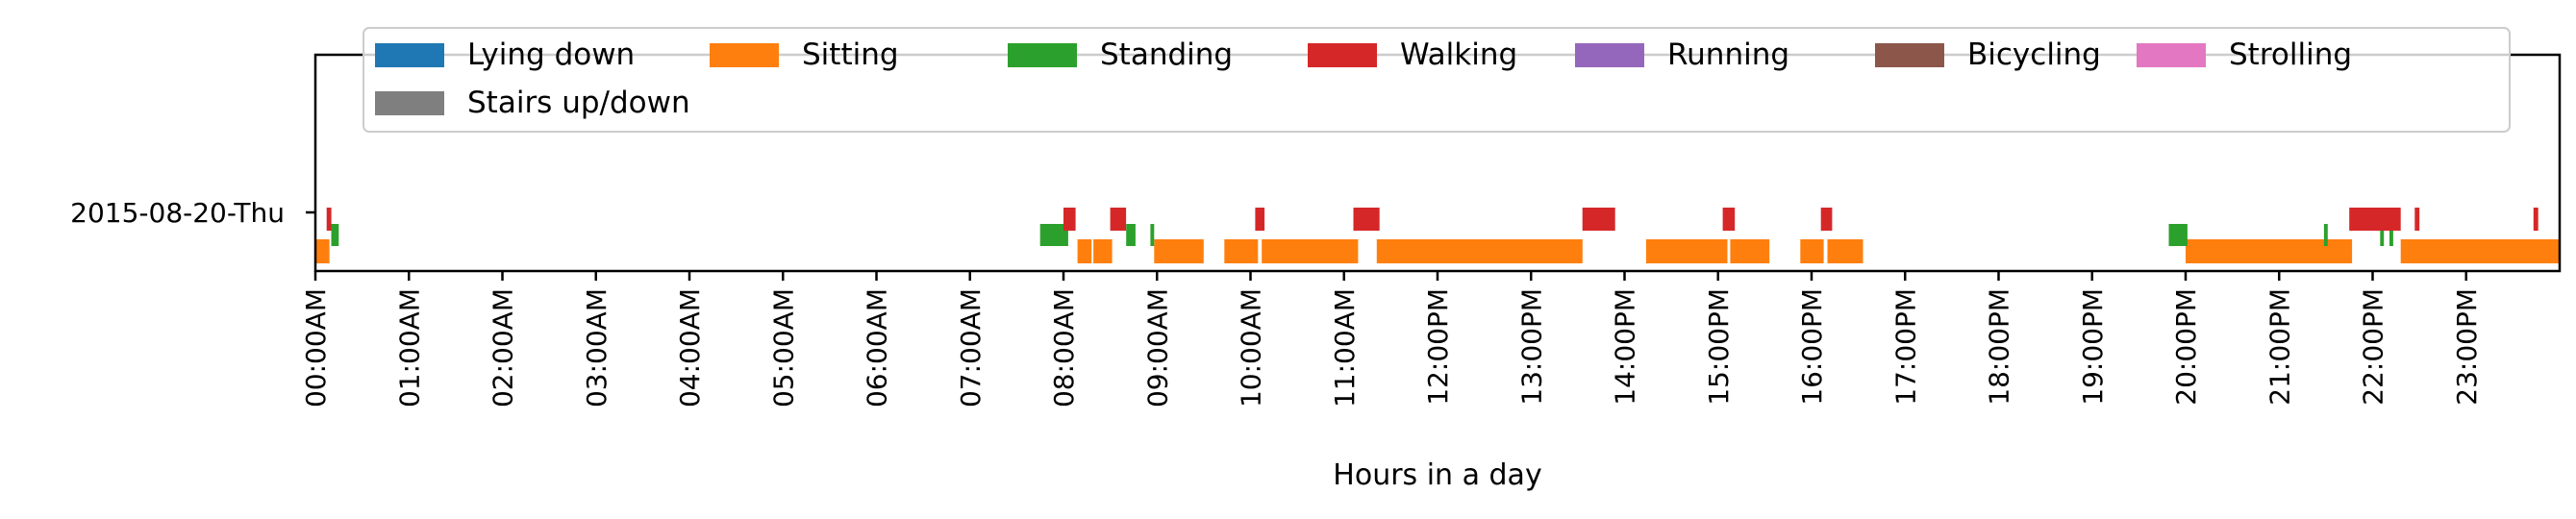 The width and height of the screenshot is (2576, 519). Describe the element at coordinates (1251, 348) in the screenshot. I see `x-tick-label: 10:00AM` at that location.